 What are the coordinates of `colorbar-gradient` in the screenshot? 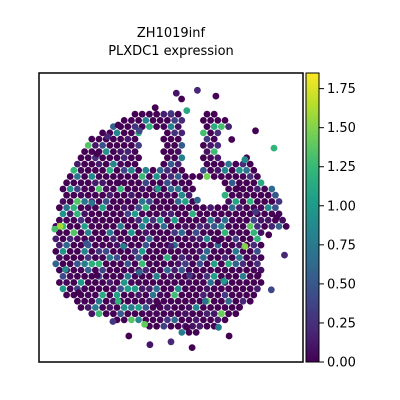 It's located at (312, 217).